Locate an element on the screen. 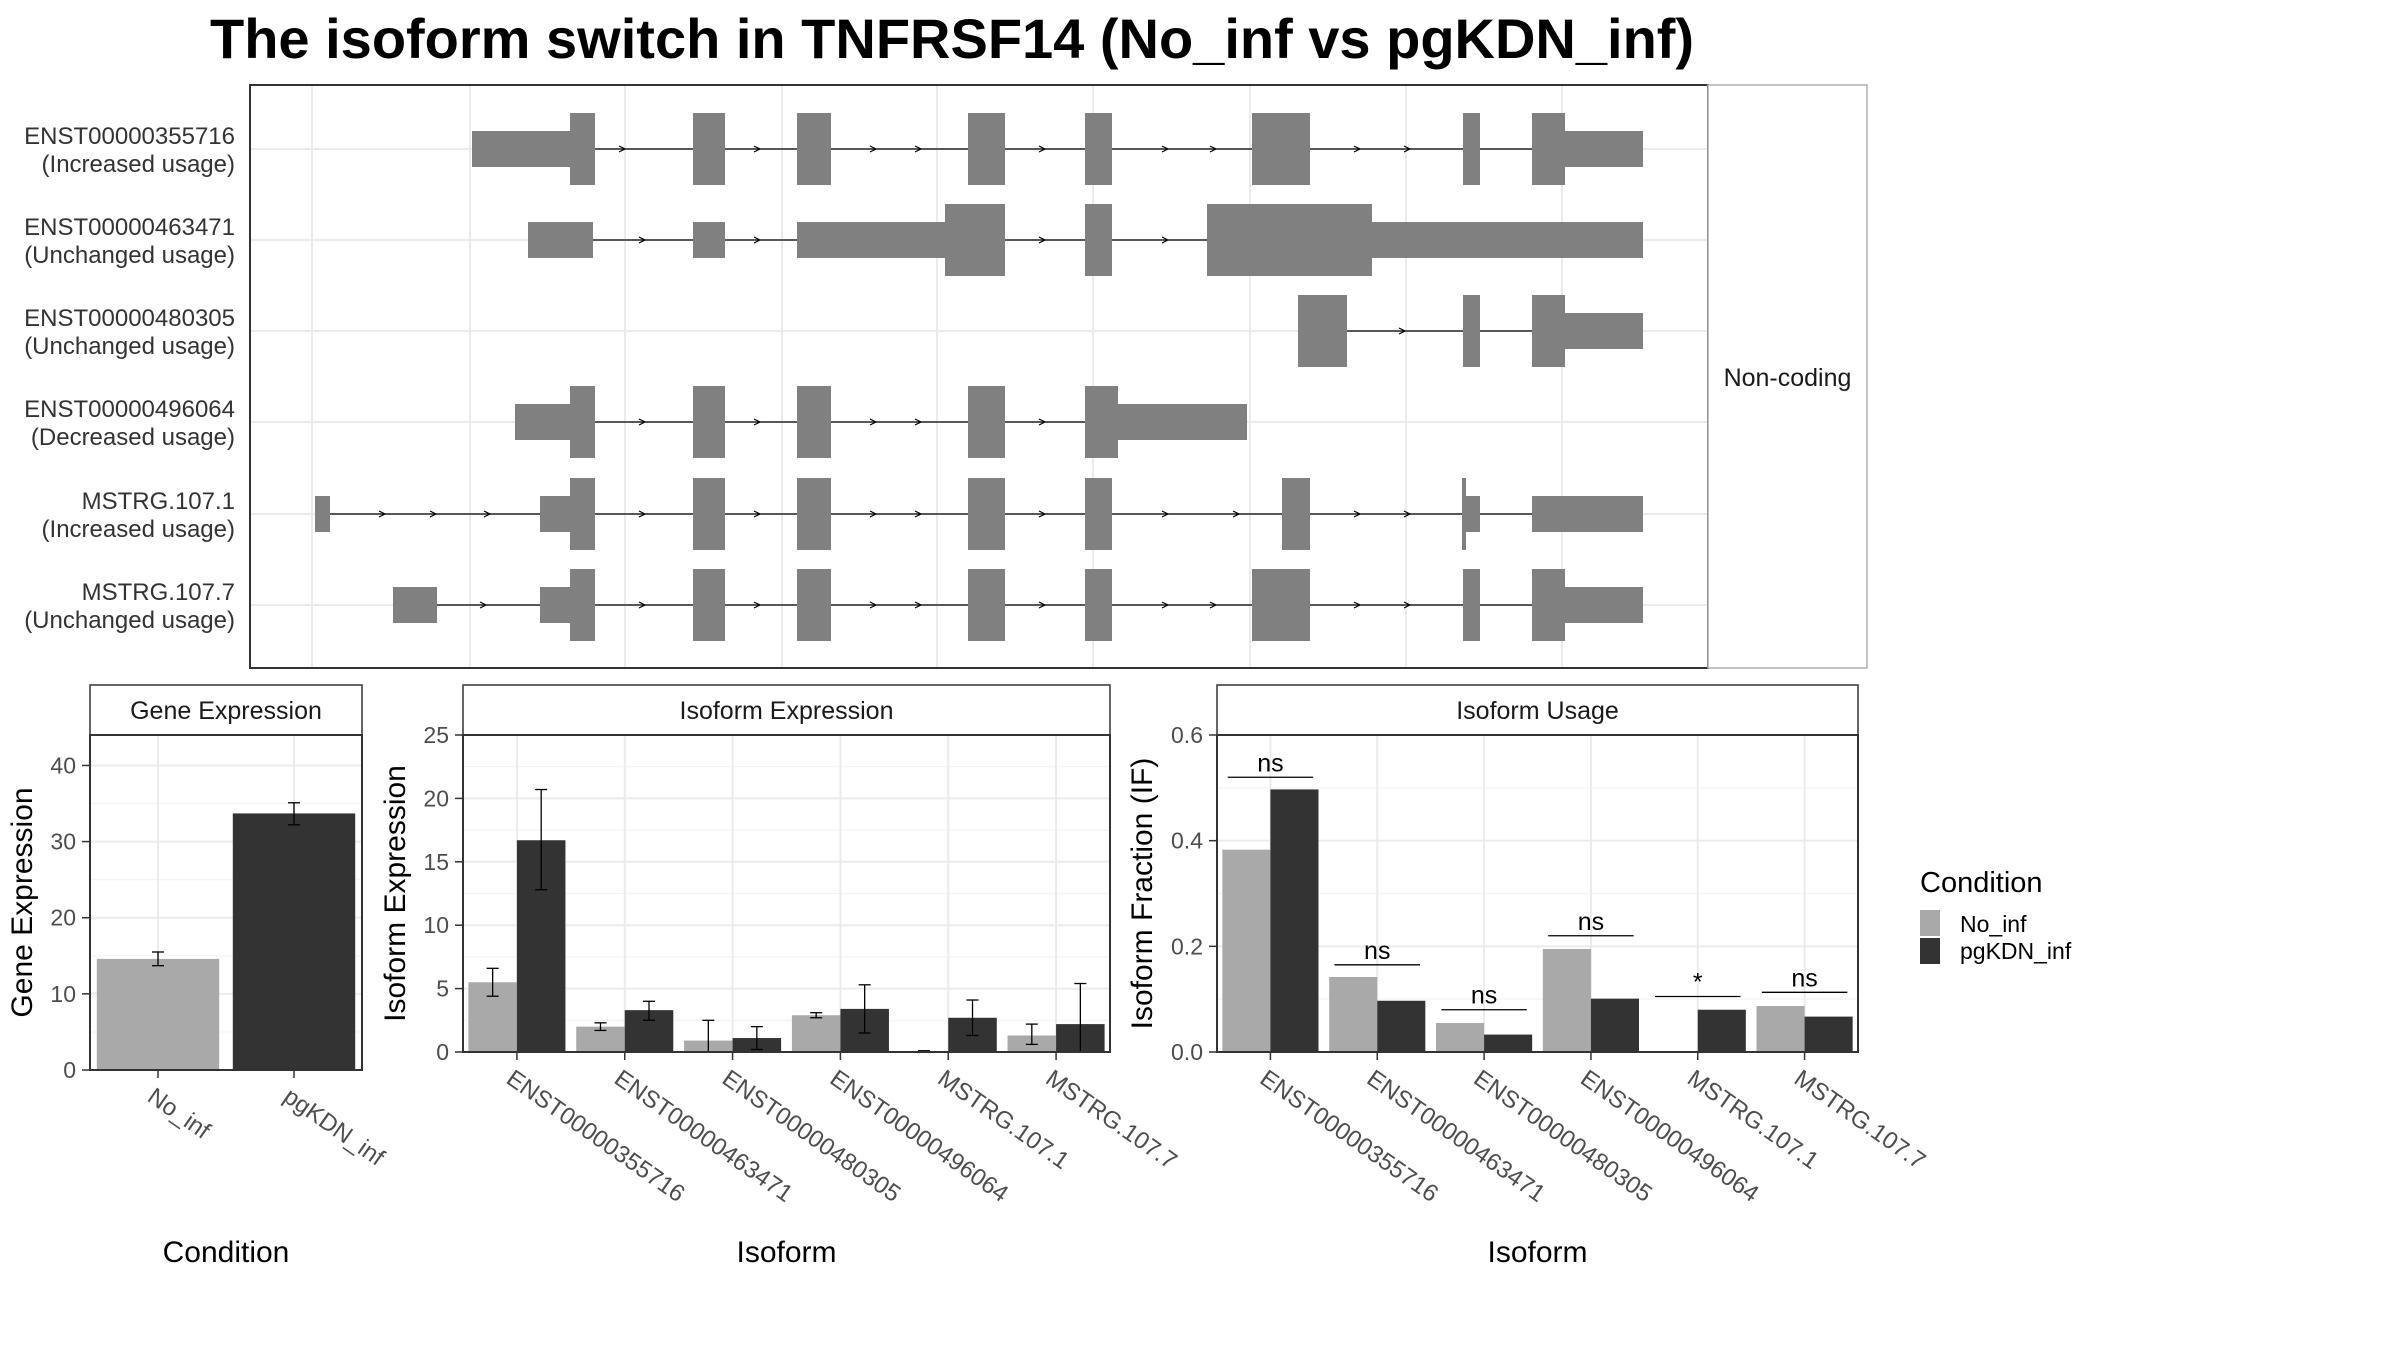 This screenshot has height=1355, width=2400. y-tick-label: 0.0 is located at coordinates (1187, 1052).